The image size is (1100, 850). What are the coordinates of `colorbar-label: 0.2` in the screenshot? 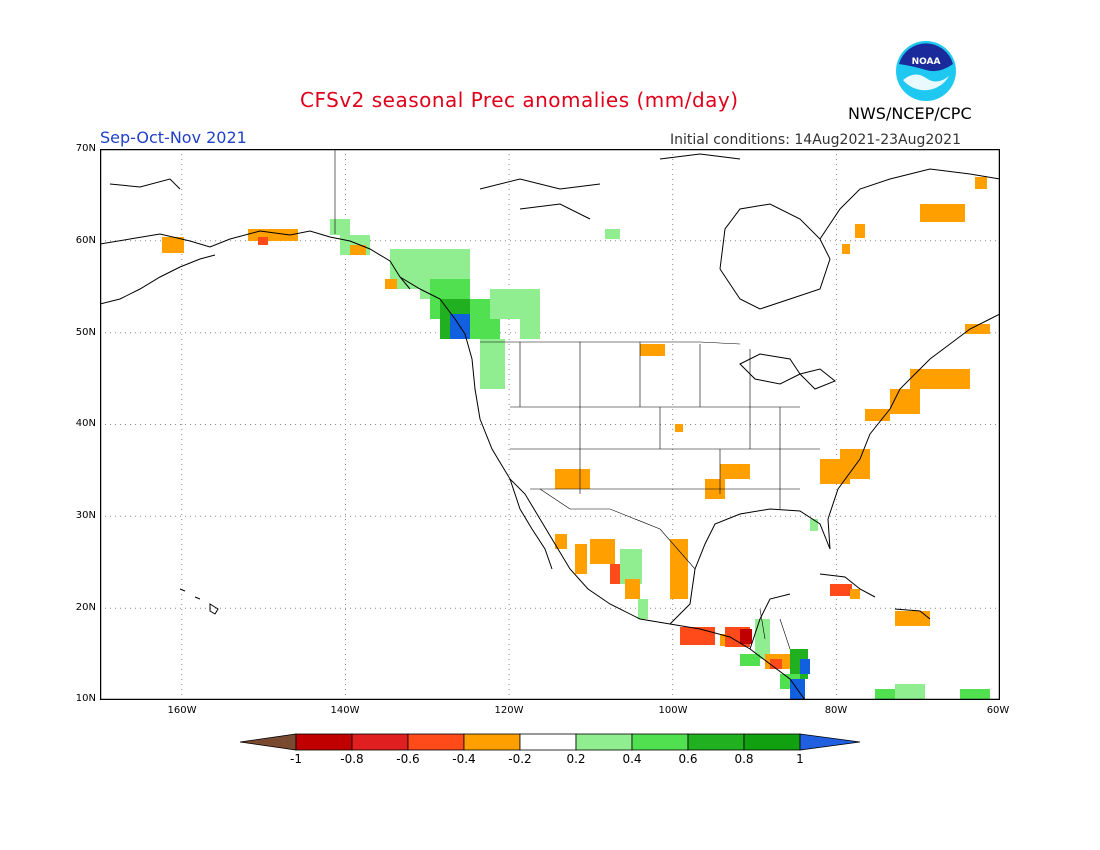 It's located at (576, 759).